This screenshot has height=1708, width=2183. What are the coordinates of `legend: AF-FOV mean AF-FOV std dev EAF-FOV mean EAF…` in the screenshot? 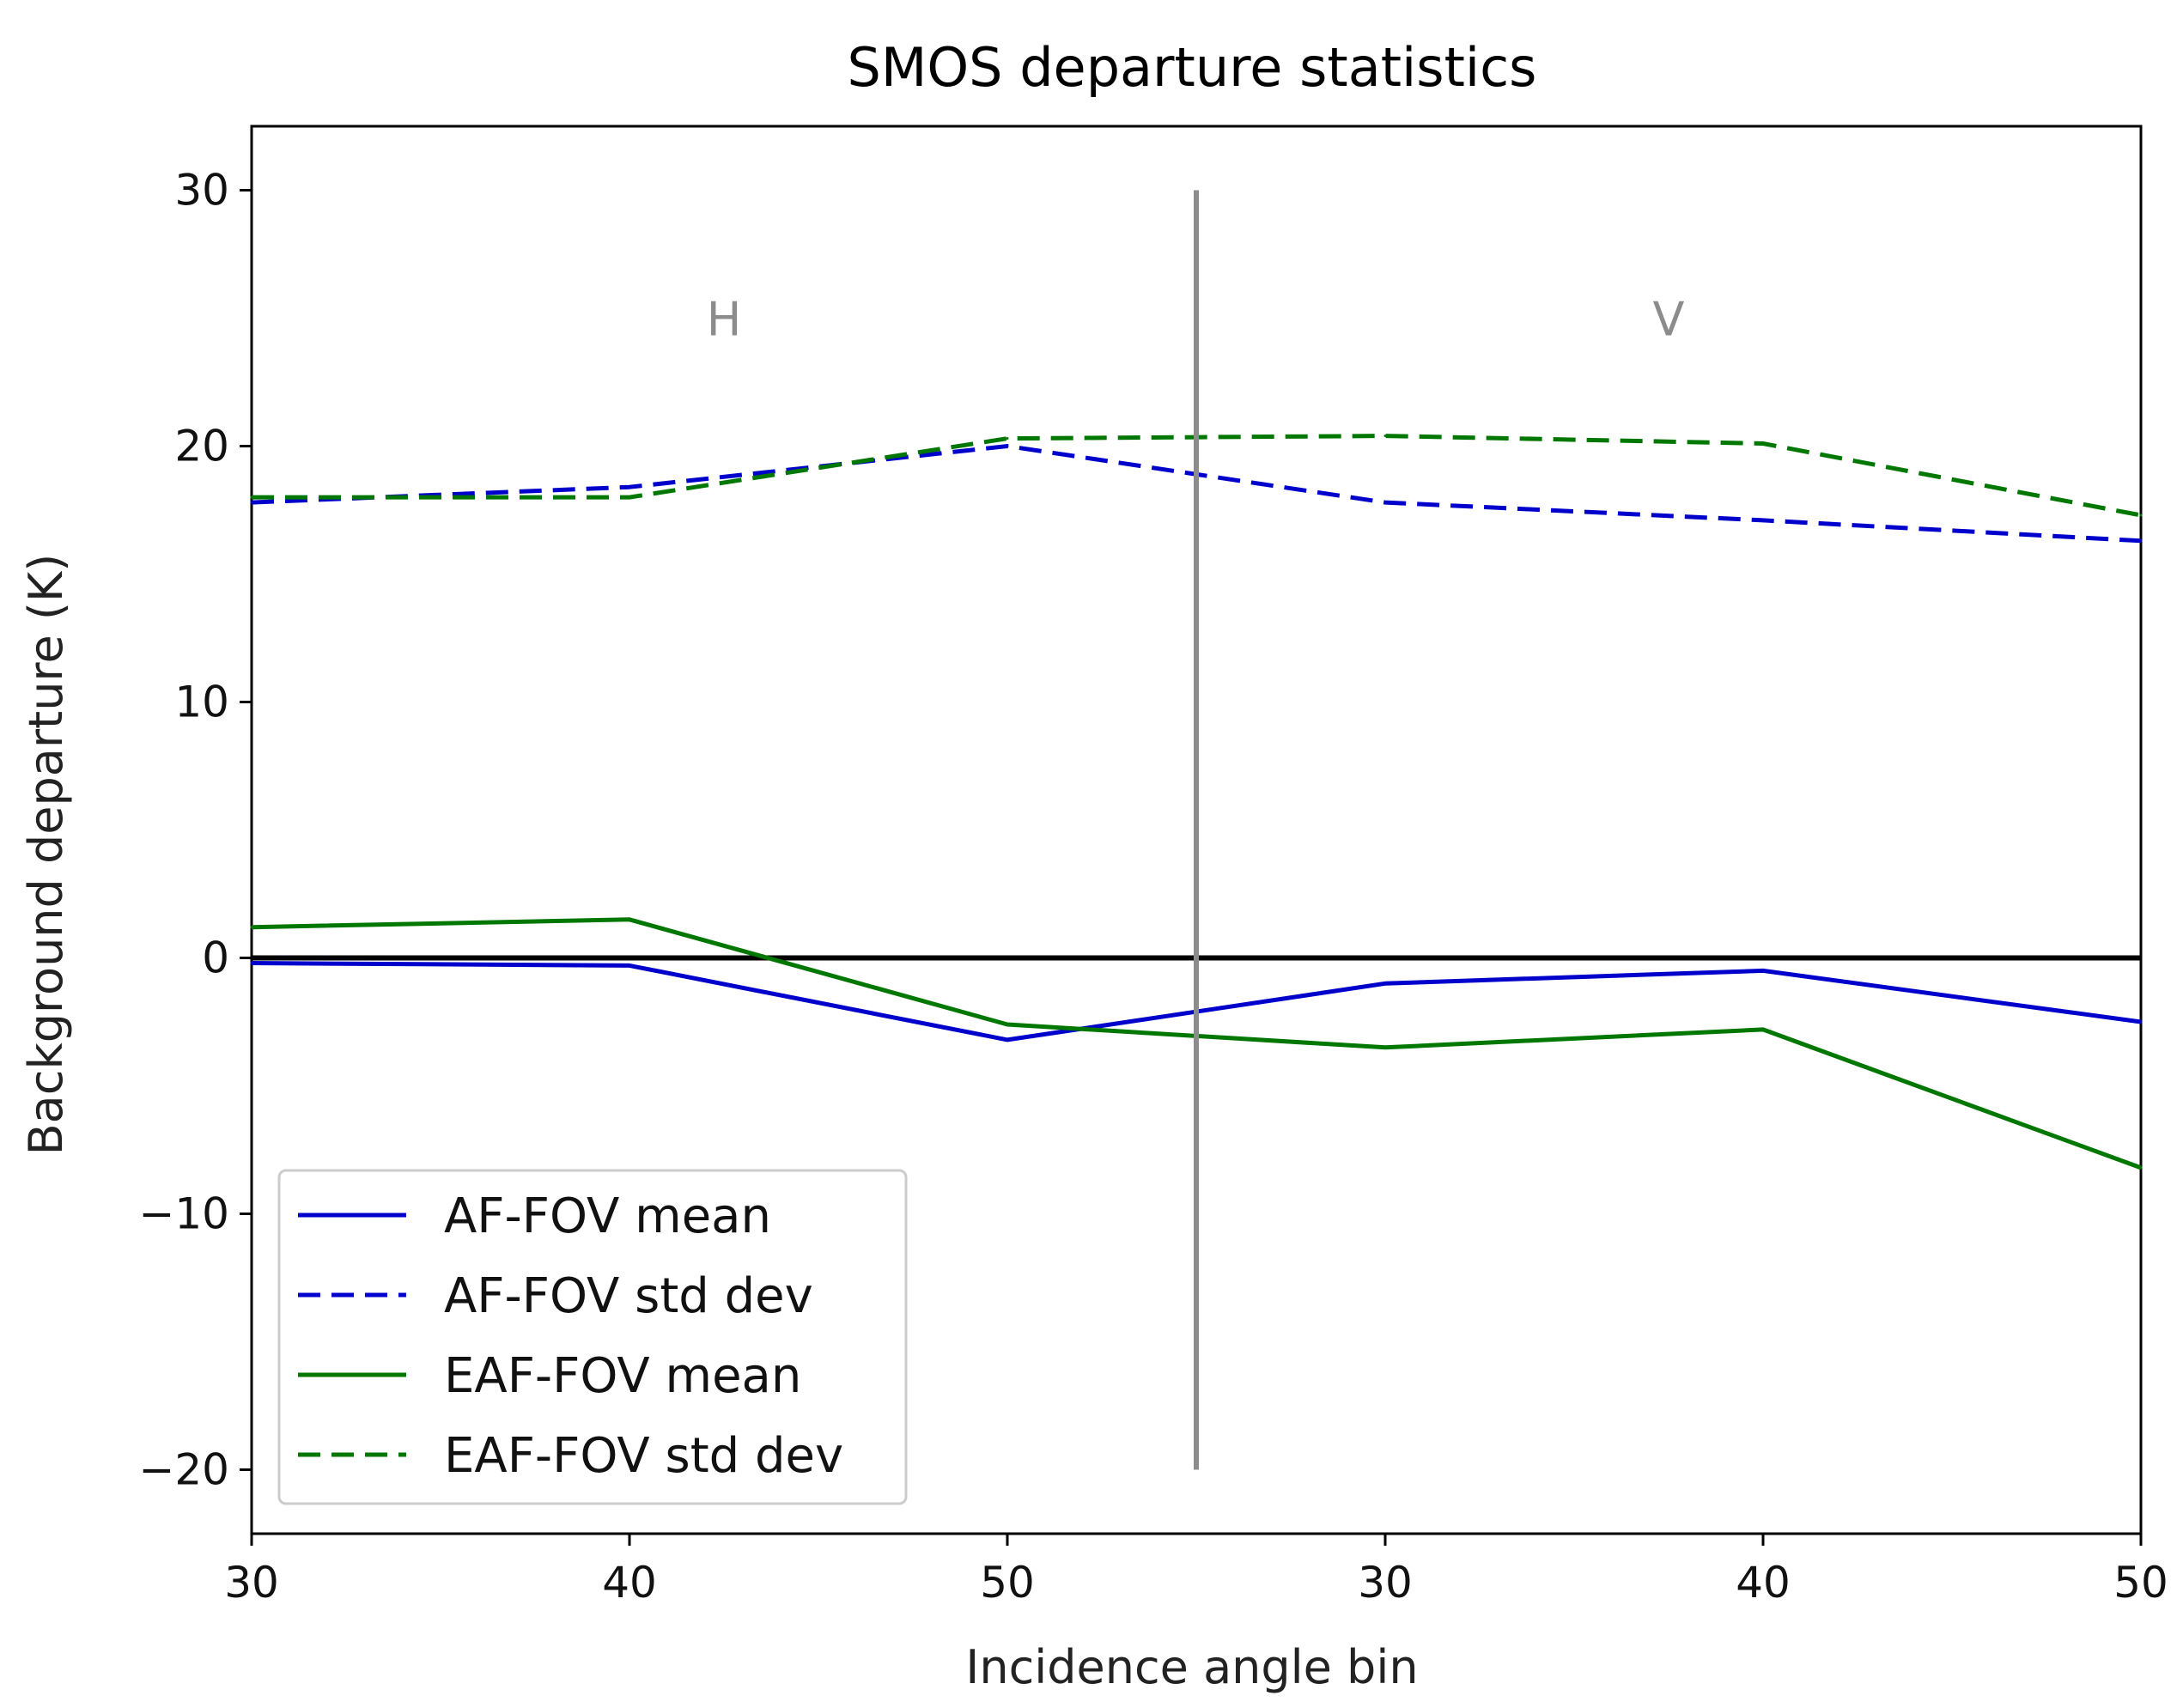 It's located at (592, 1337).